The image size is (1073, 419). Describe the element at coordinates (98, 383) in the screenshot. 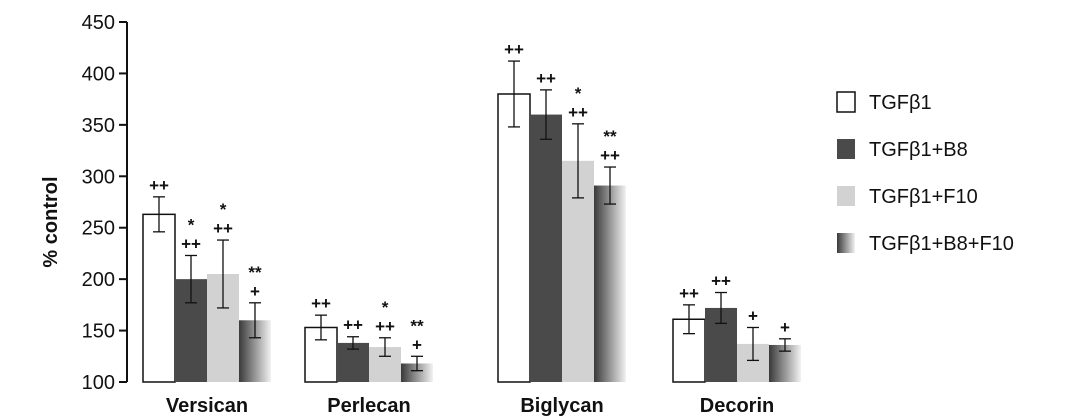

I see `y-tick-label: 100` at that location.